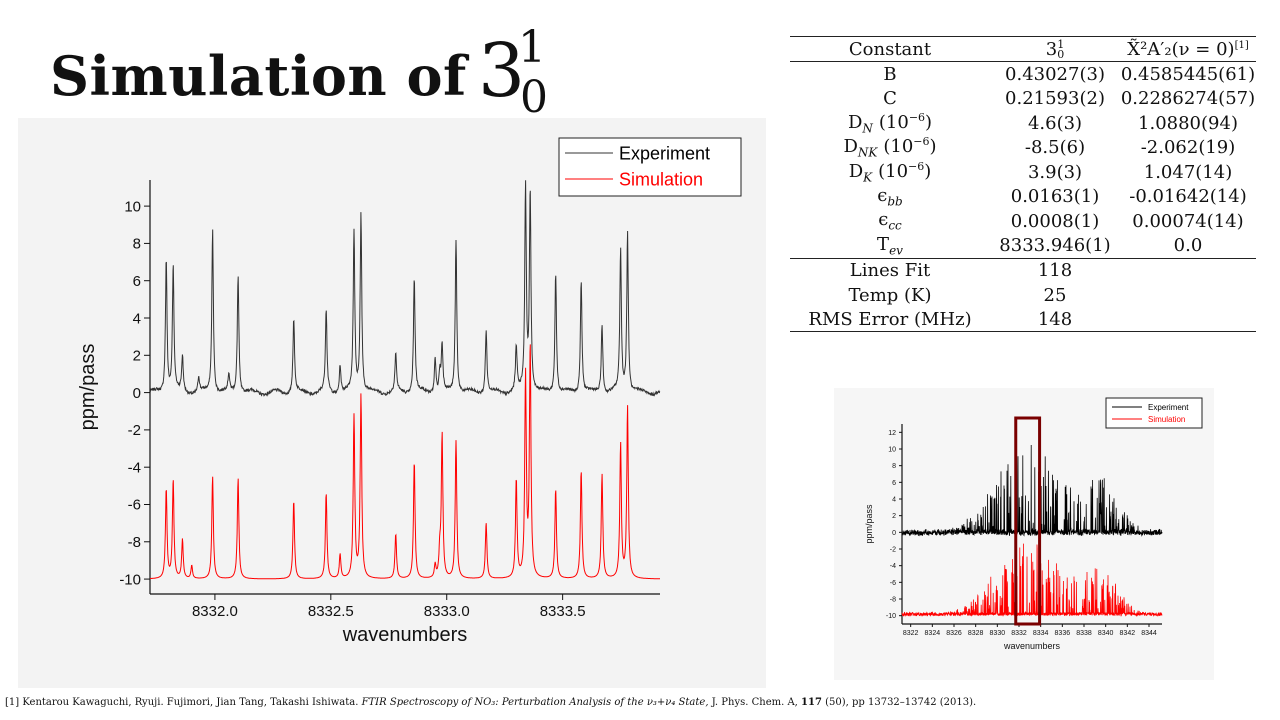 The height and width of the screenshot is (720, 1280). I want to click on x-tick-label: 8324, so click(933, 633).